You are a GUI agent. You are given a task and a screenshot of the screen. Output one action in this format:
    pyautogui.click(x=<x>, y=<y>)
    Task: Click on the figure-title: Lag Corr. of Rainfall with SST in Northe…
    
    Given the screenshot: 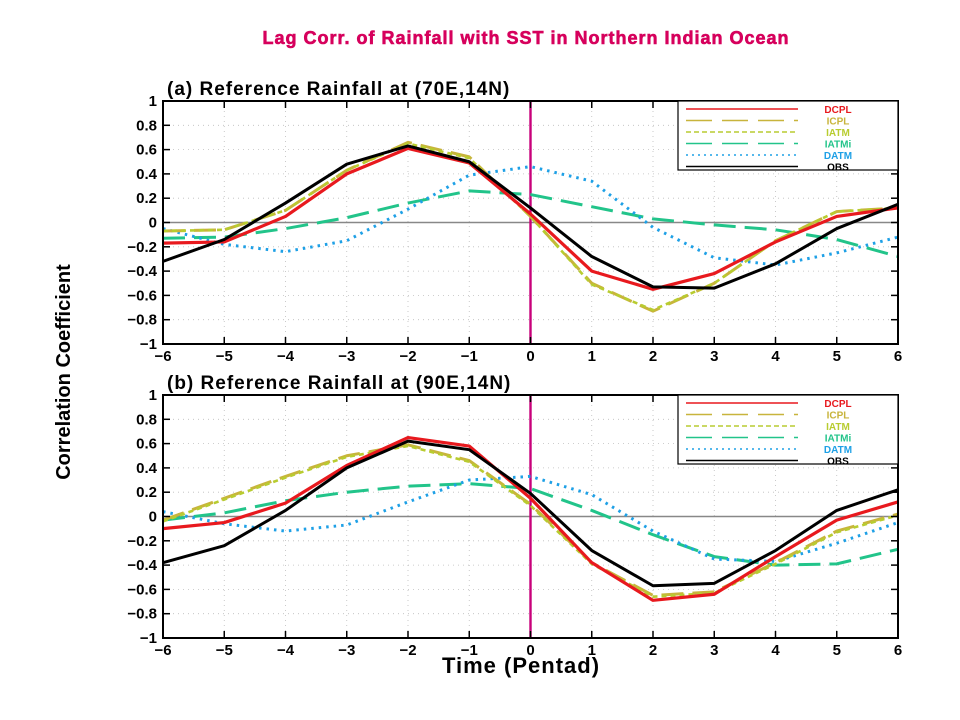 What is the action you would take?
    pyautogui.click(x=525, y=38)
    